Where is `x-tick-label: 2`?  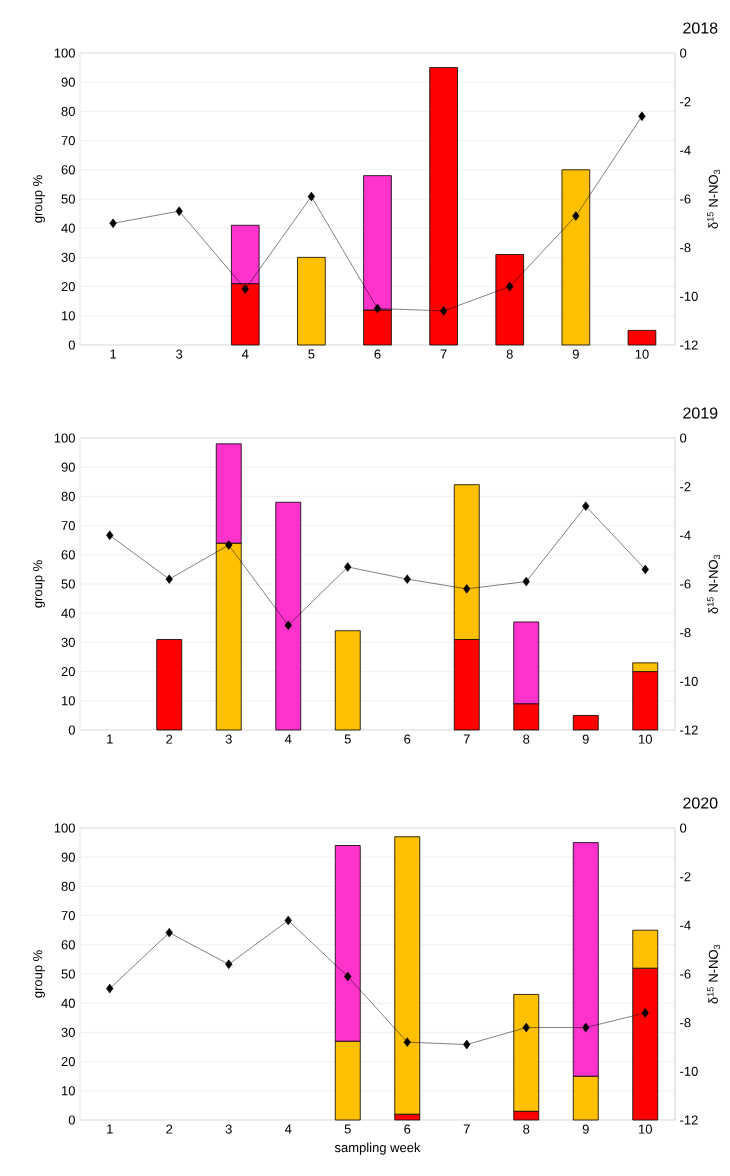
x-tick-label: 2 is located at coordinates (169, 739).